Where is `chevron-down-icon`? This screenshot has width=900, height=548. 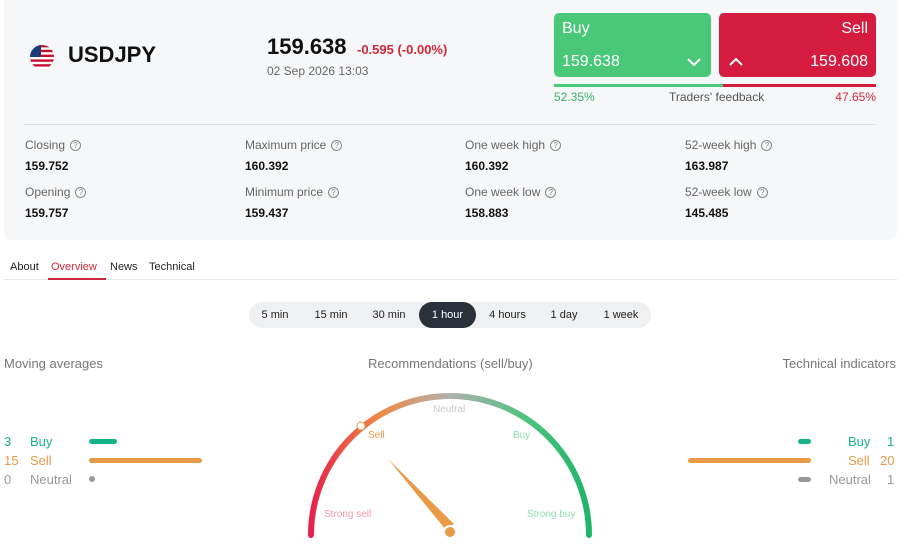
chevron-down-icon is located at coordinates (694, 62).